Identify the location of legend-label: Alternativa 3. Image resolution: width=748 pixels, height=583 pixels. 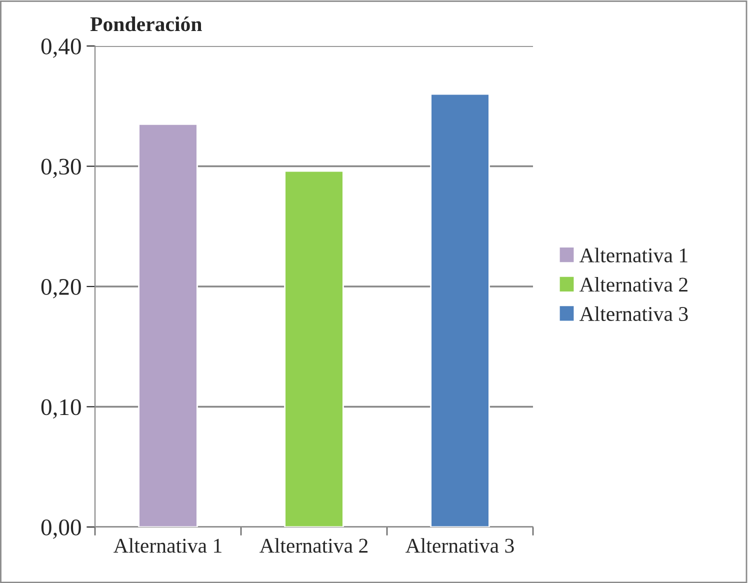
(633, 314).